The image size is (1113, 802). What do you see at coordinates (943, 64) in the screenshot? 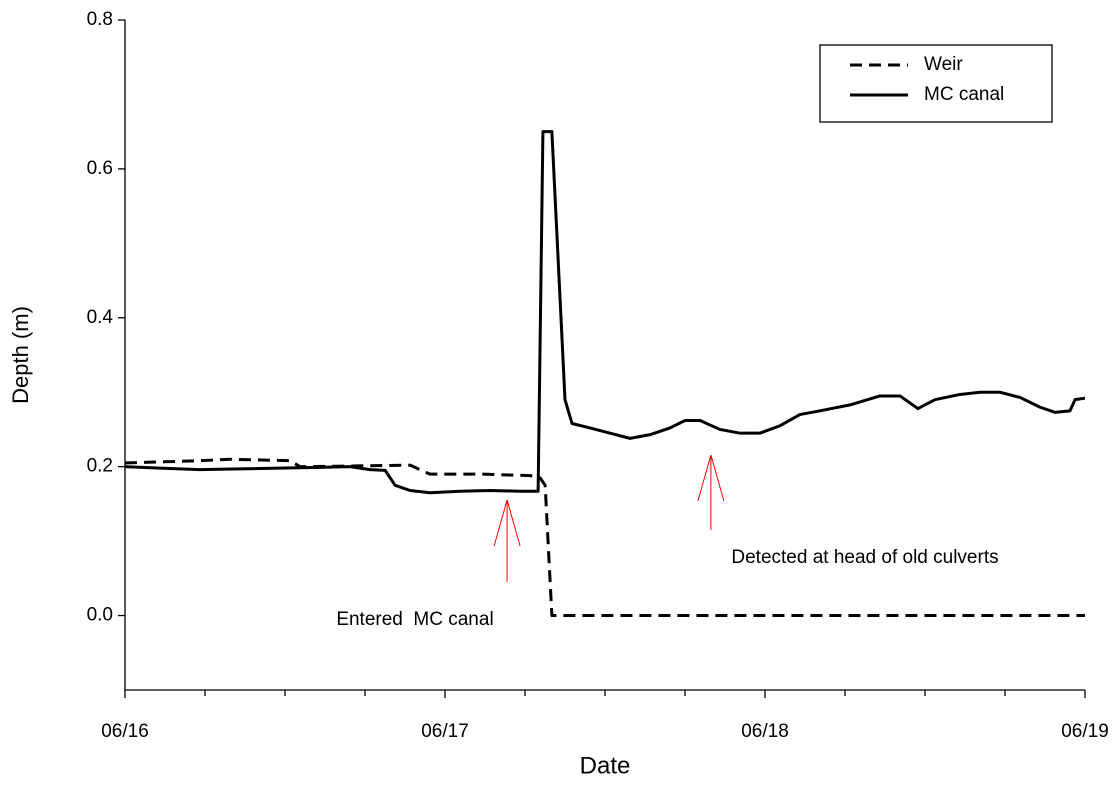
I see `legend-label: Weir` at bounding box center [943, 64].